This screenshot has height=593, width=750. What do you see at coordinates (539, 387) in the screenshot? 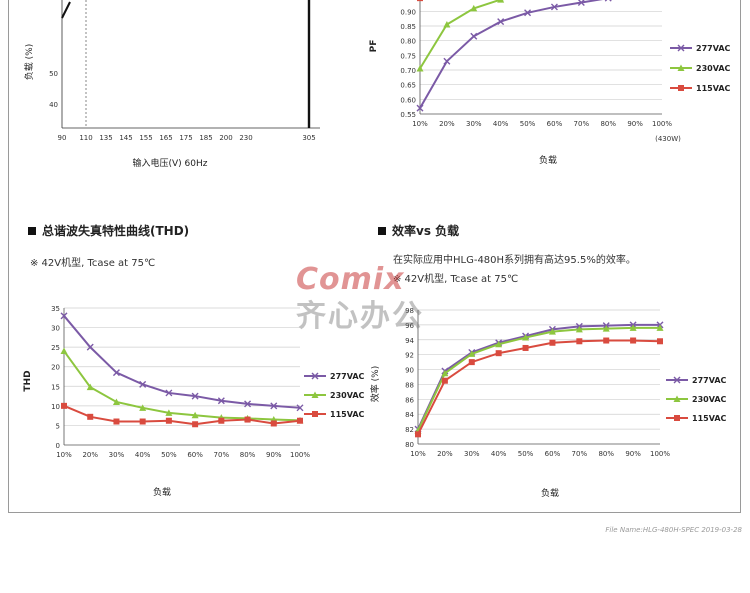
I see `series-115VAC` at bounding box center [539, 387].